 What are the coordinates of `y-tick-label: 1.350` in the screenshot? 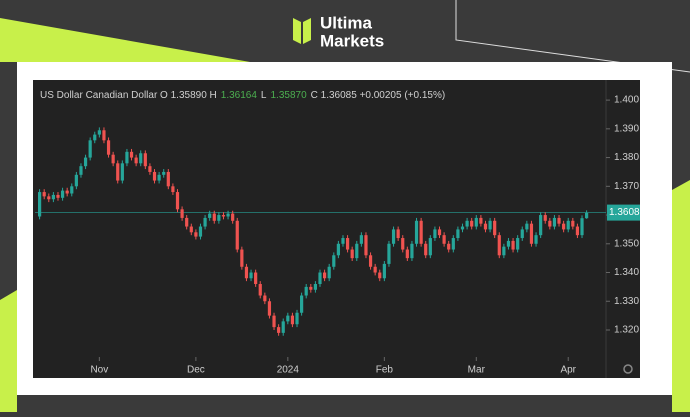 It's located at (626, 243).